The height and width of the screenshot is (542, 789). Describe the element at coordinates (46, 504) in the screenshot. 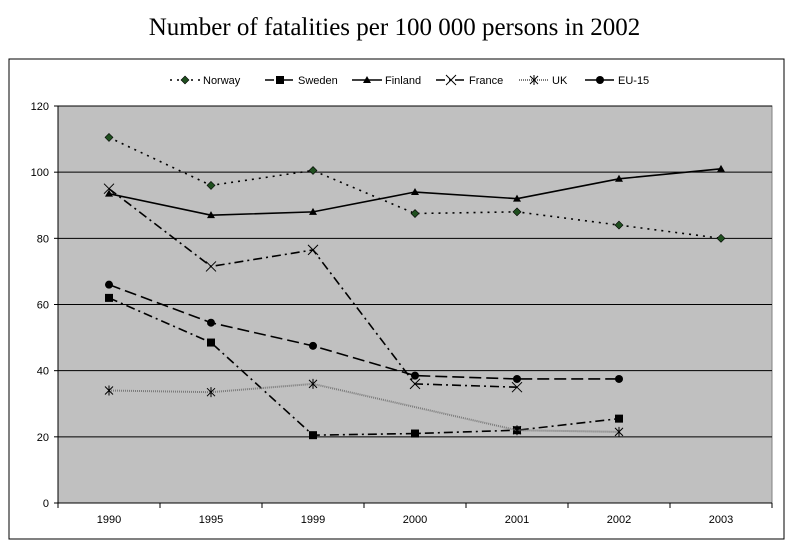

I see `y-tick-label: 0` at that location.